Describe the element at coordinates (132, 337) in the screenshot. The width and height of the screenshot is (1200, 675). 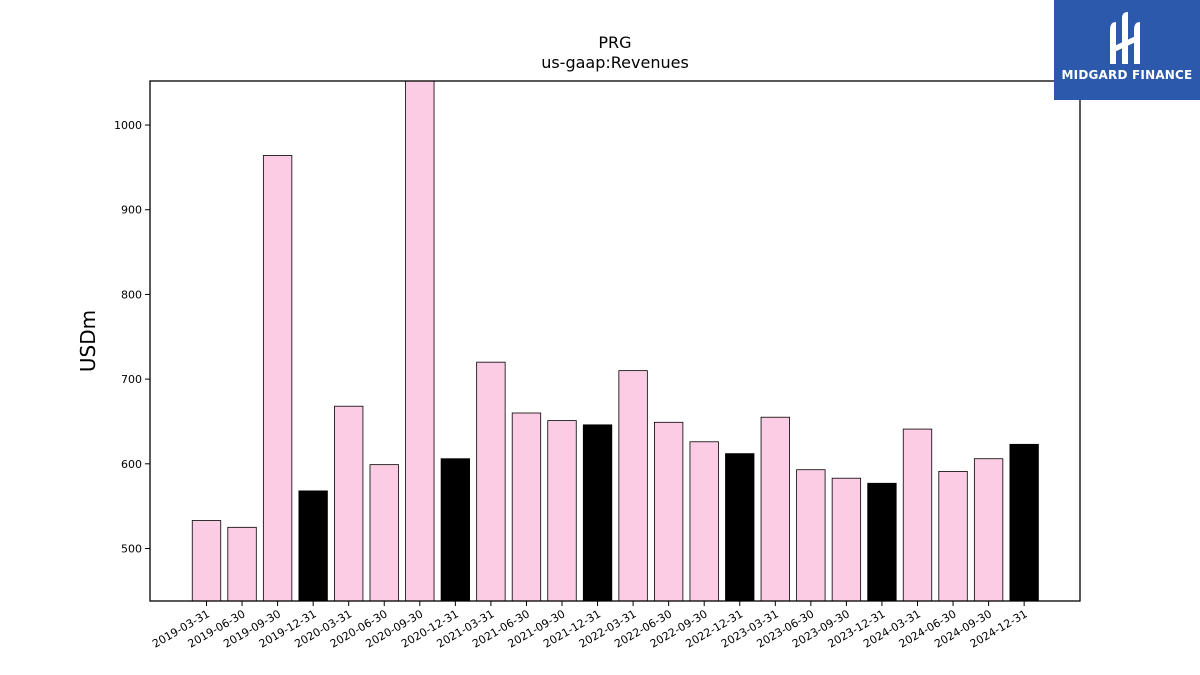
I see `y-axis-ticks: 500 600 700 800 900 1000` at that location.